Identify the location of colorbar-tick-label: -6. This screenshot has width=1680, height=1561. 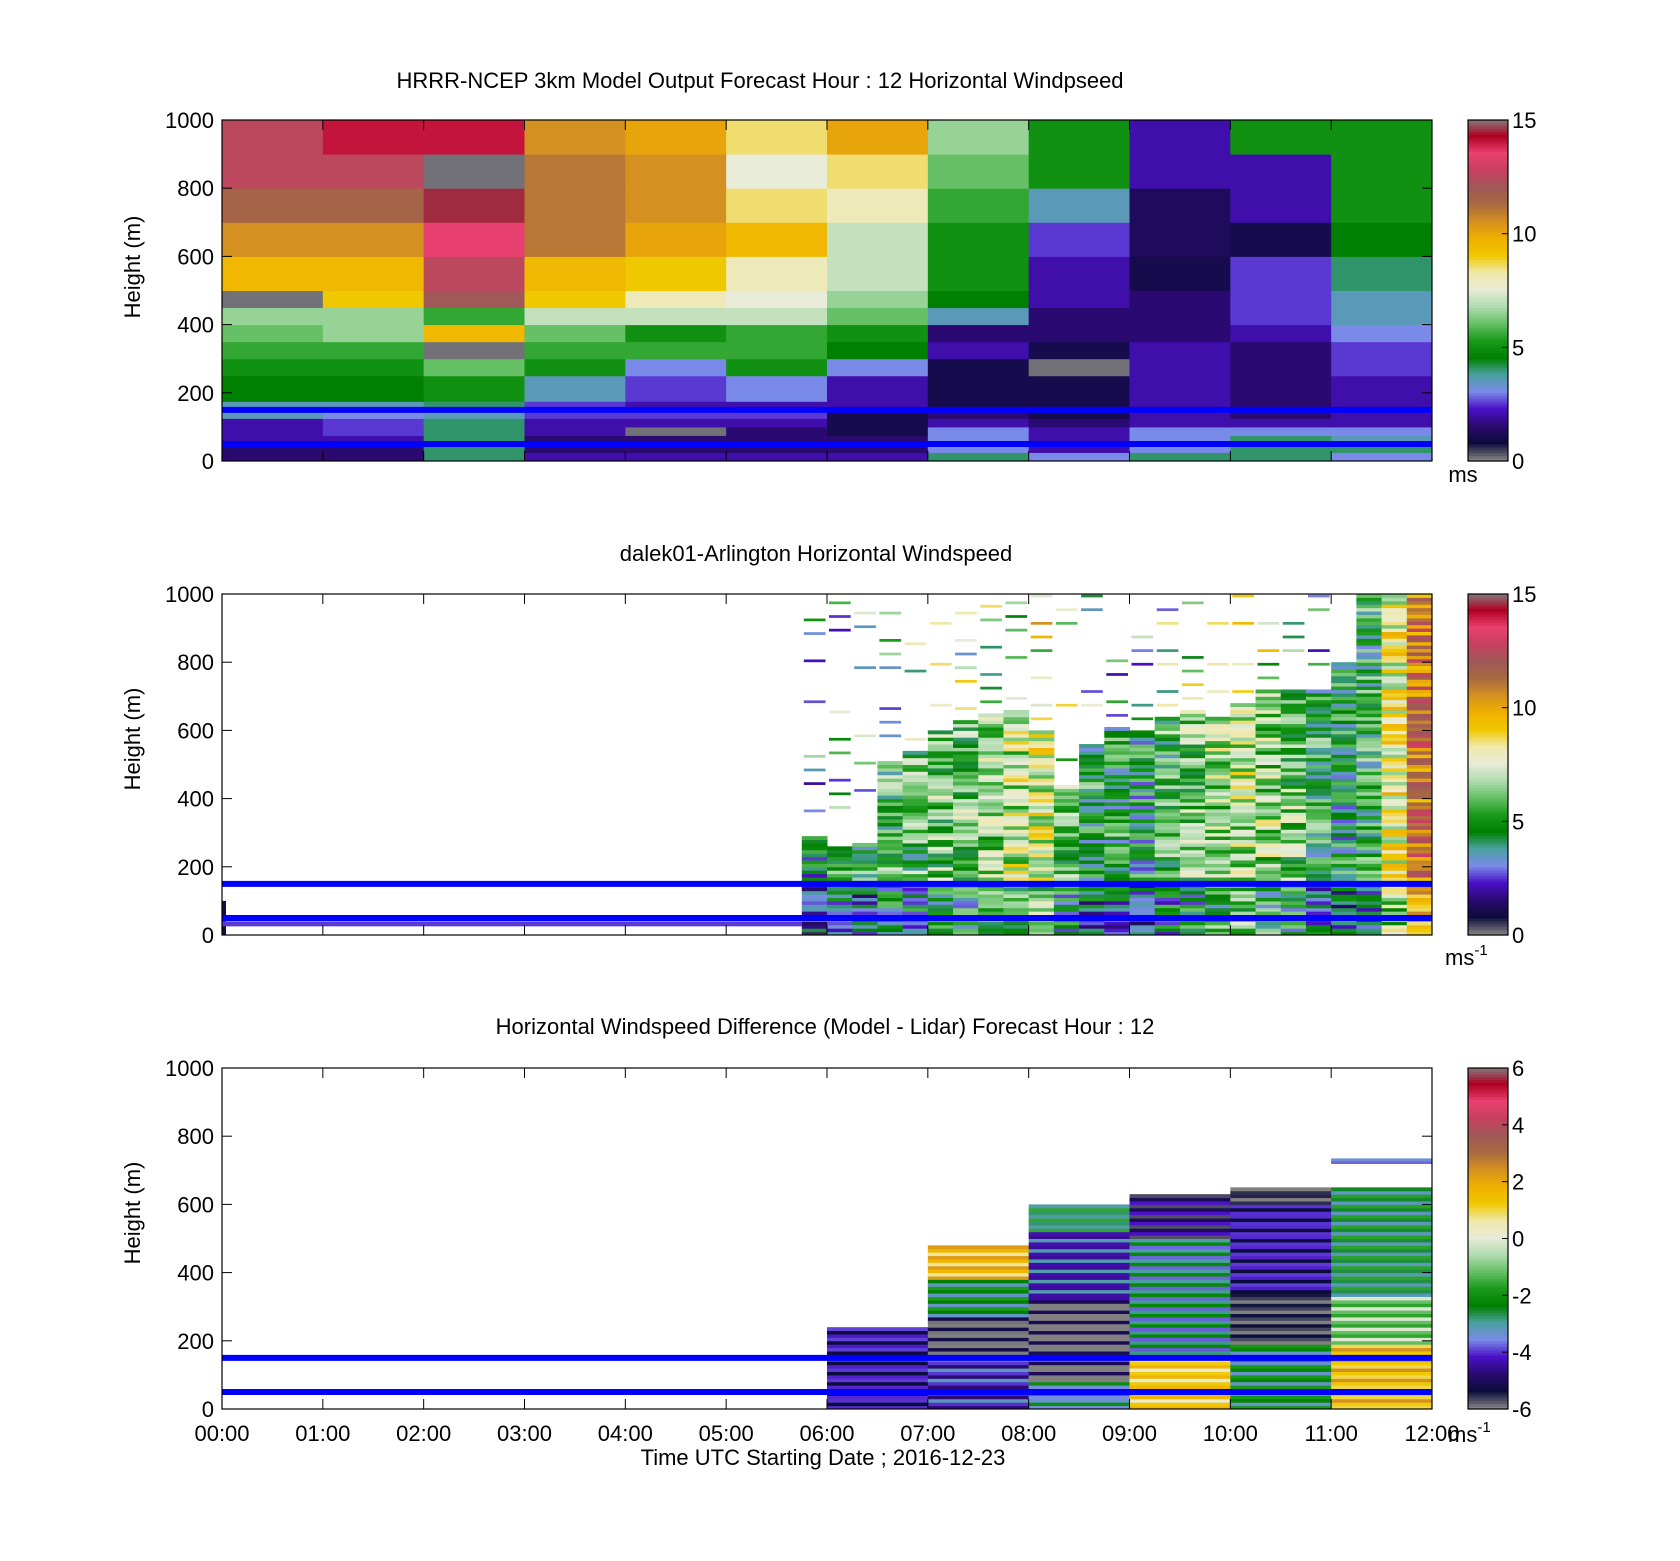
(1522, 1409).